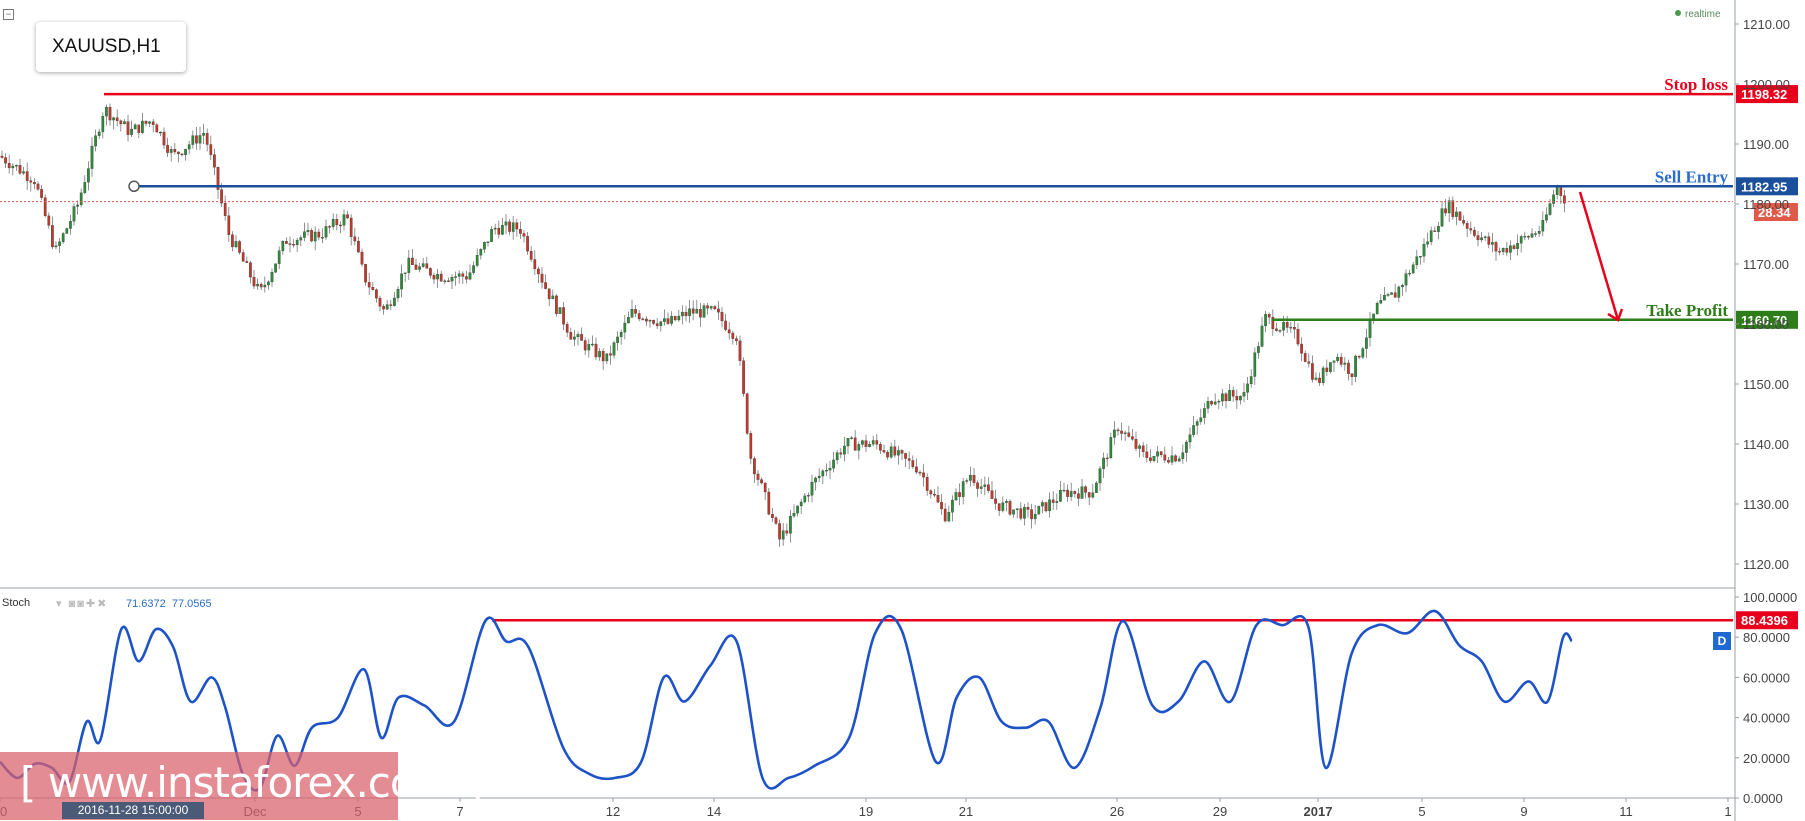 The image size is (1805, 821). Describe the element at coordinates (459, 811) in the screenshot. I see `x-tick-label: 7` at that location.